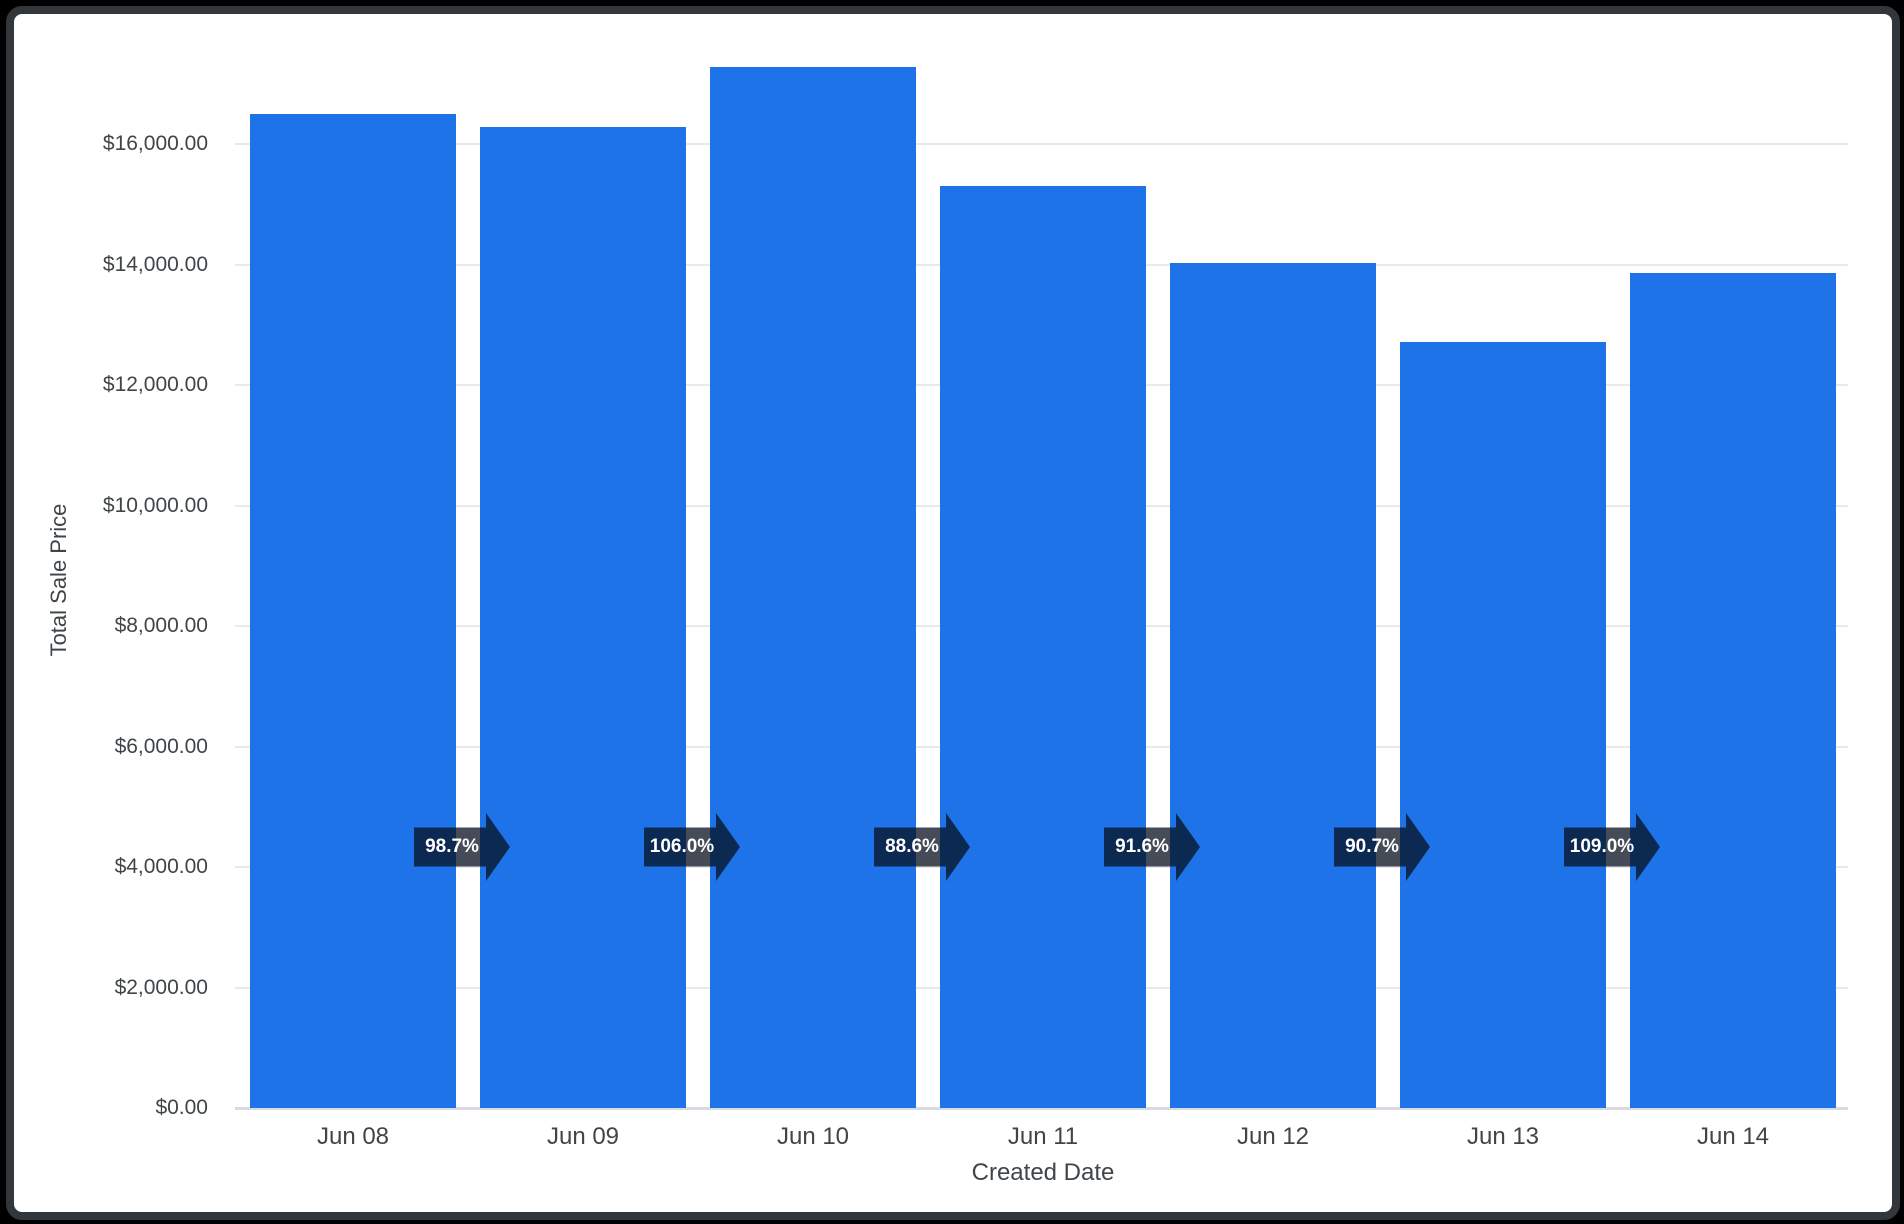 Image resolution: width=1904 pixels, height=1224 pixels. Describe the element at coordinates (1602, 846) in the screenshot. I see `pct-change-label: 109.0%` at that location.